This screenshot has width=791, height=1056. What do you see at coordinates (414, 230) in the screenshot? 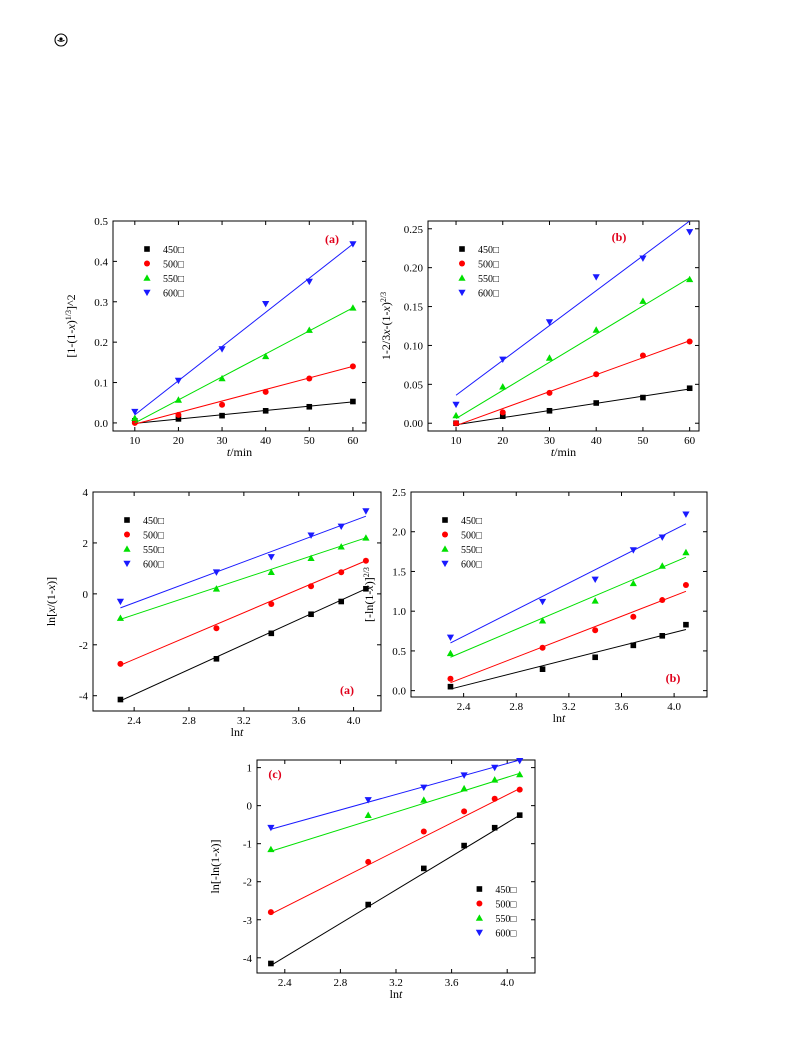
I see `y-tick-label: 0.25` at bounding box center [414, 230].